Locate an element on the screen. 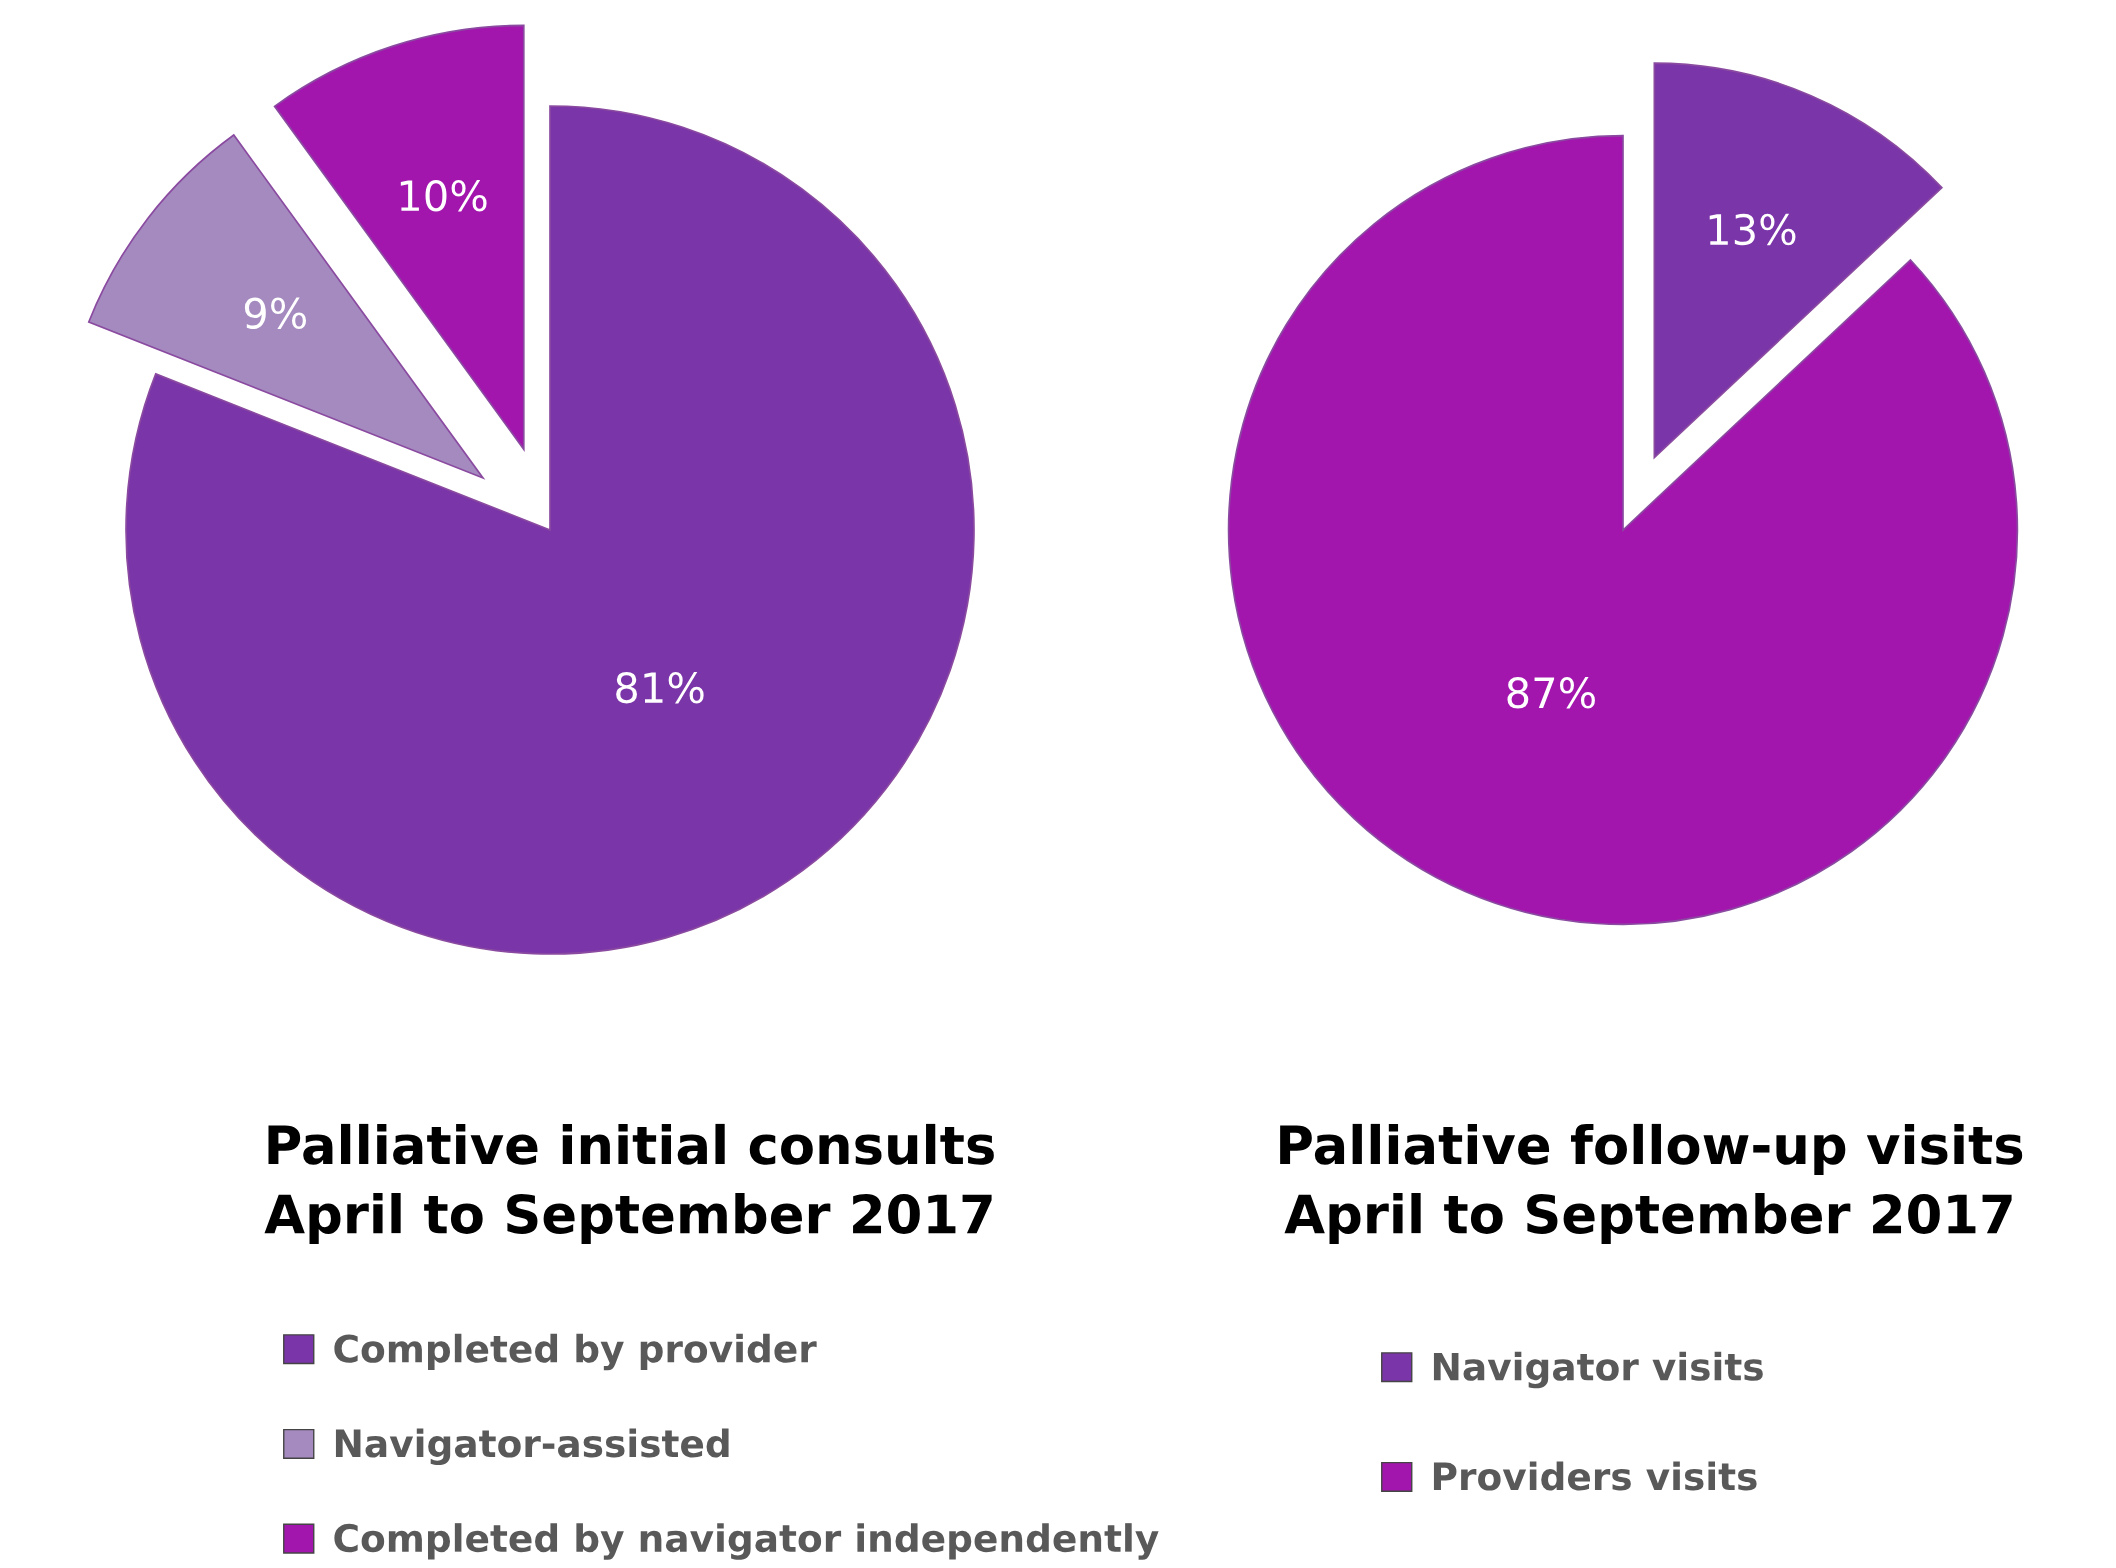  legend-label: Providers visits is located at coordinates (1595, 1476).